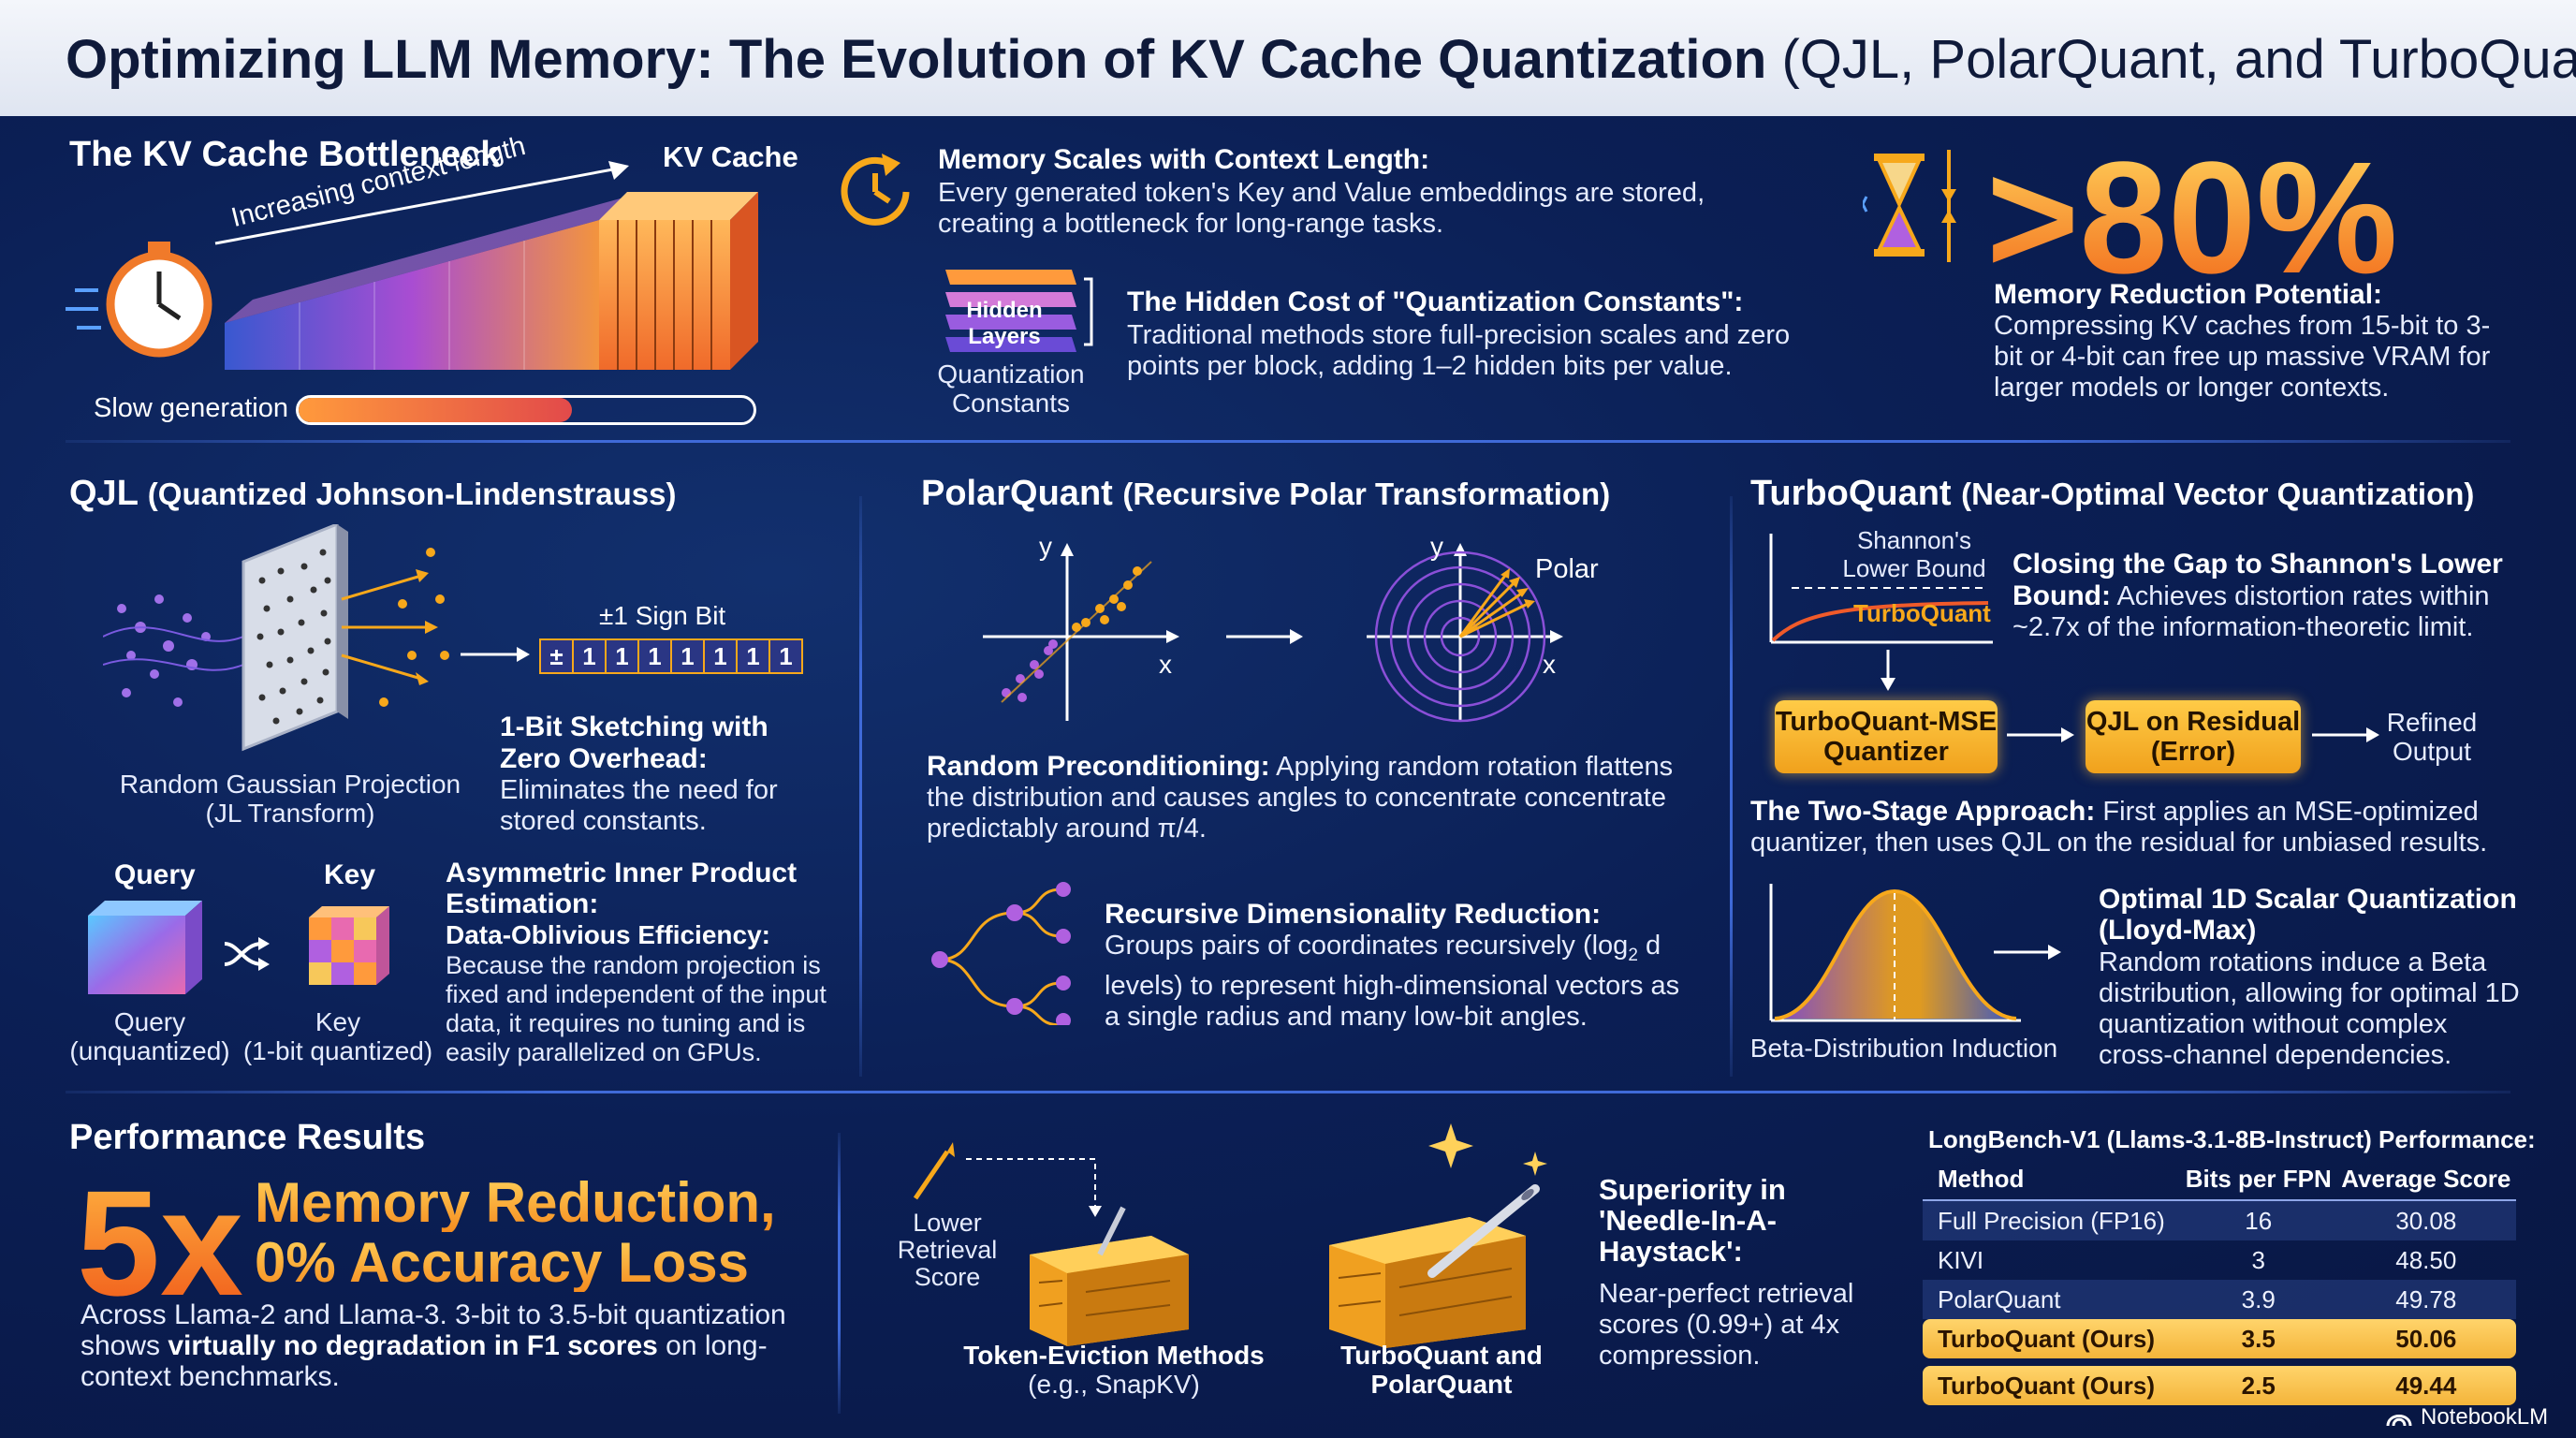 The height and width of the screenshot is (1438, 2576). Describe the element at coordinates (634, 743) in the screenshot. I see `sketch-title: 1-Bit Sketching with Zero Overhead:` at that location.